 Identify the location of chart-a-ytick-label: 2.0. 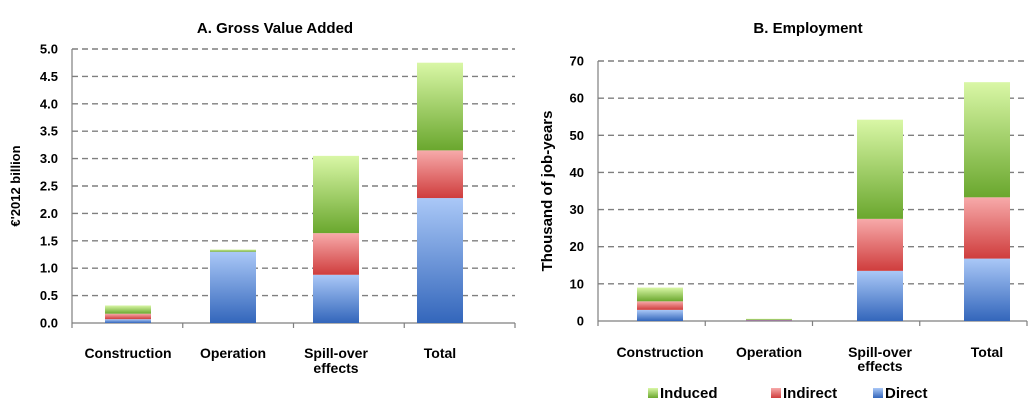
(49, 213).